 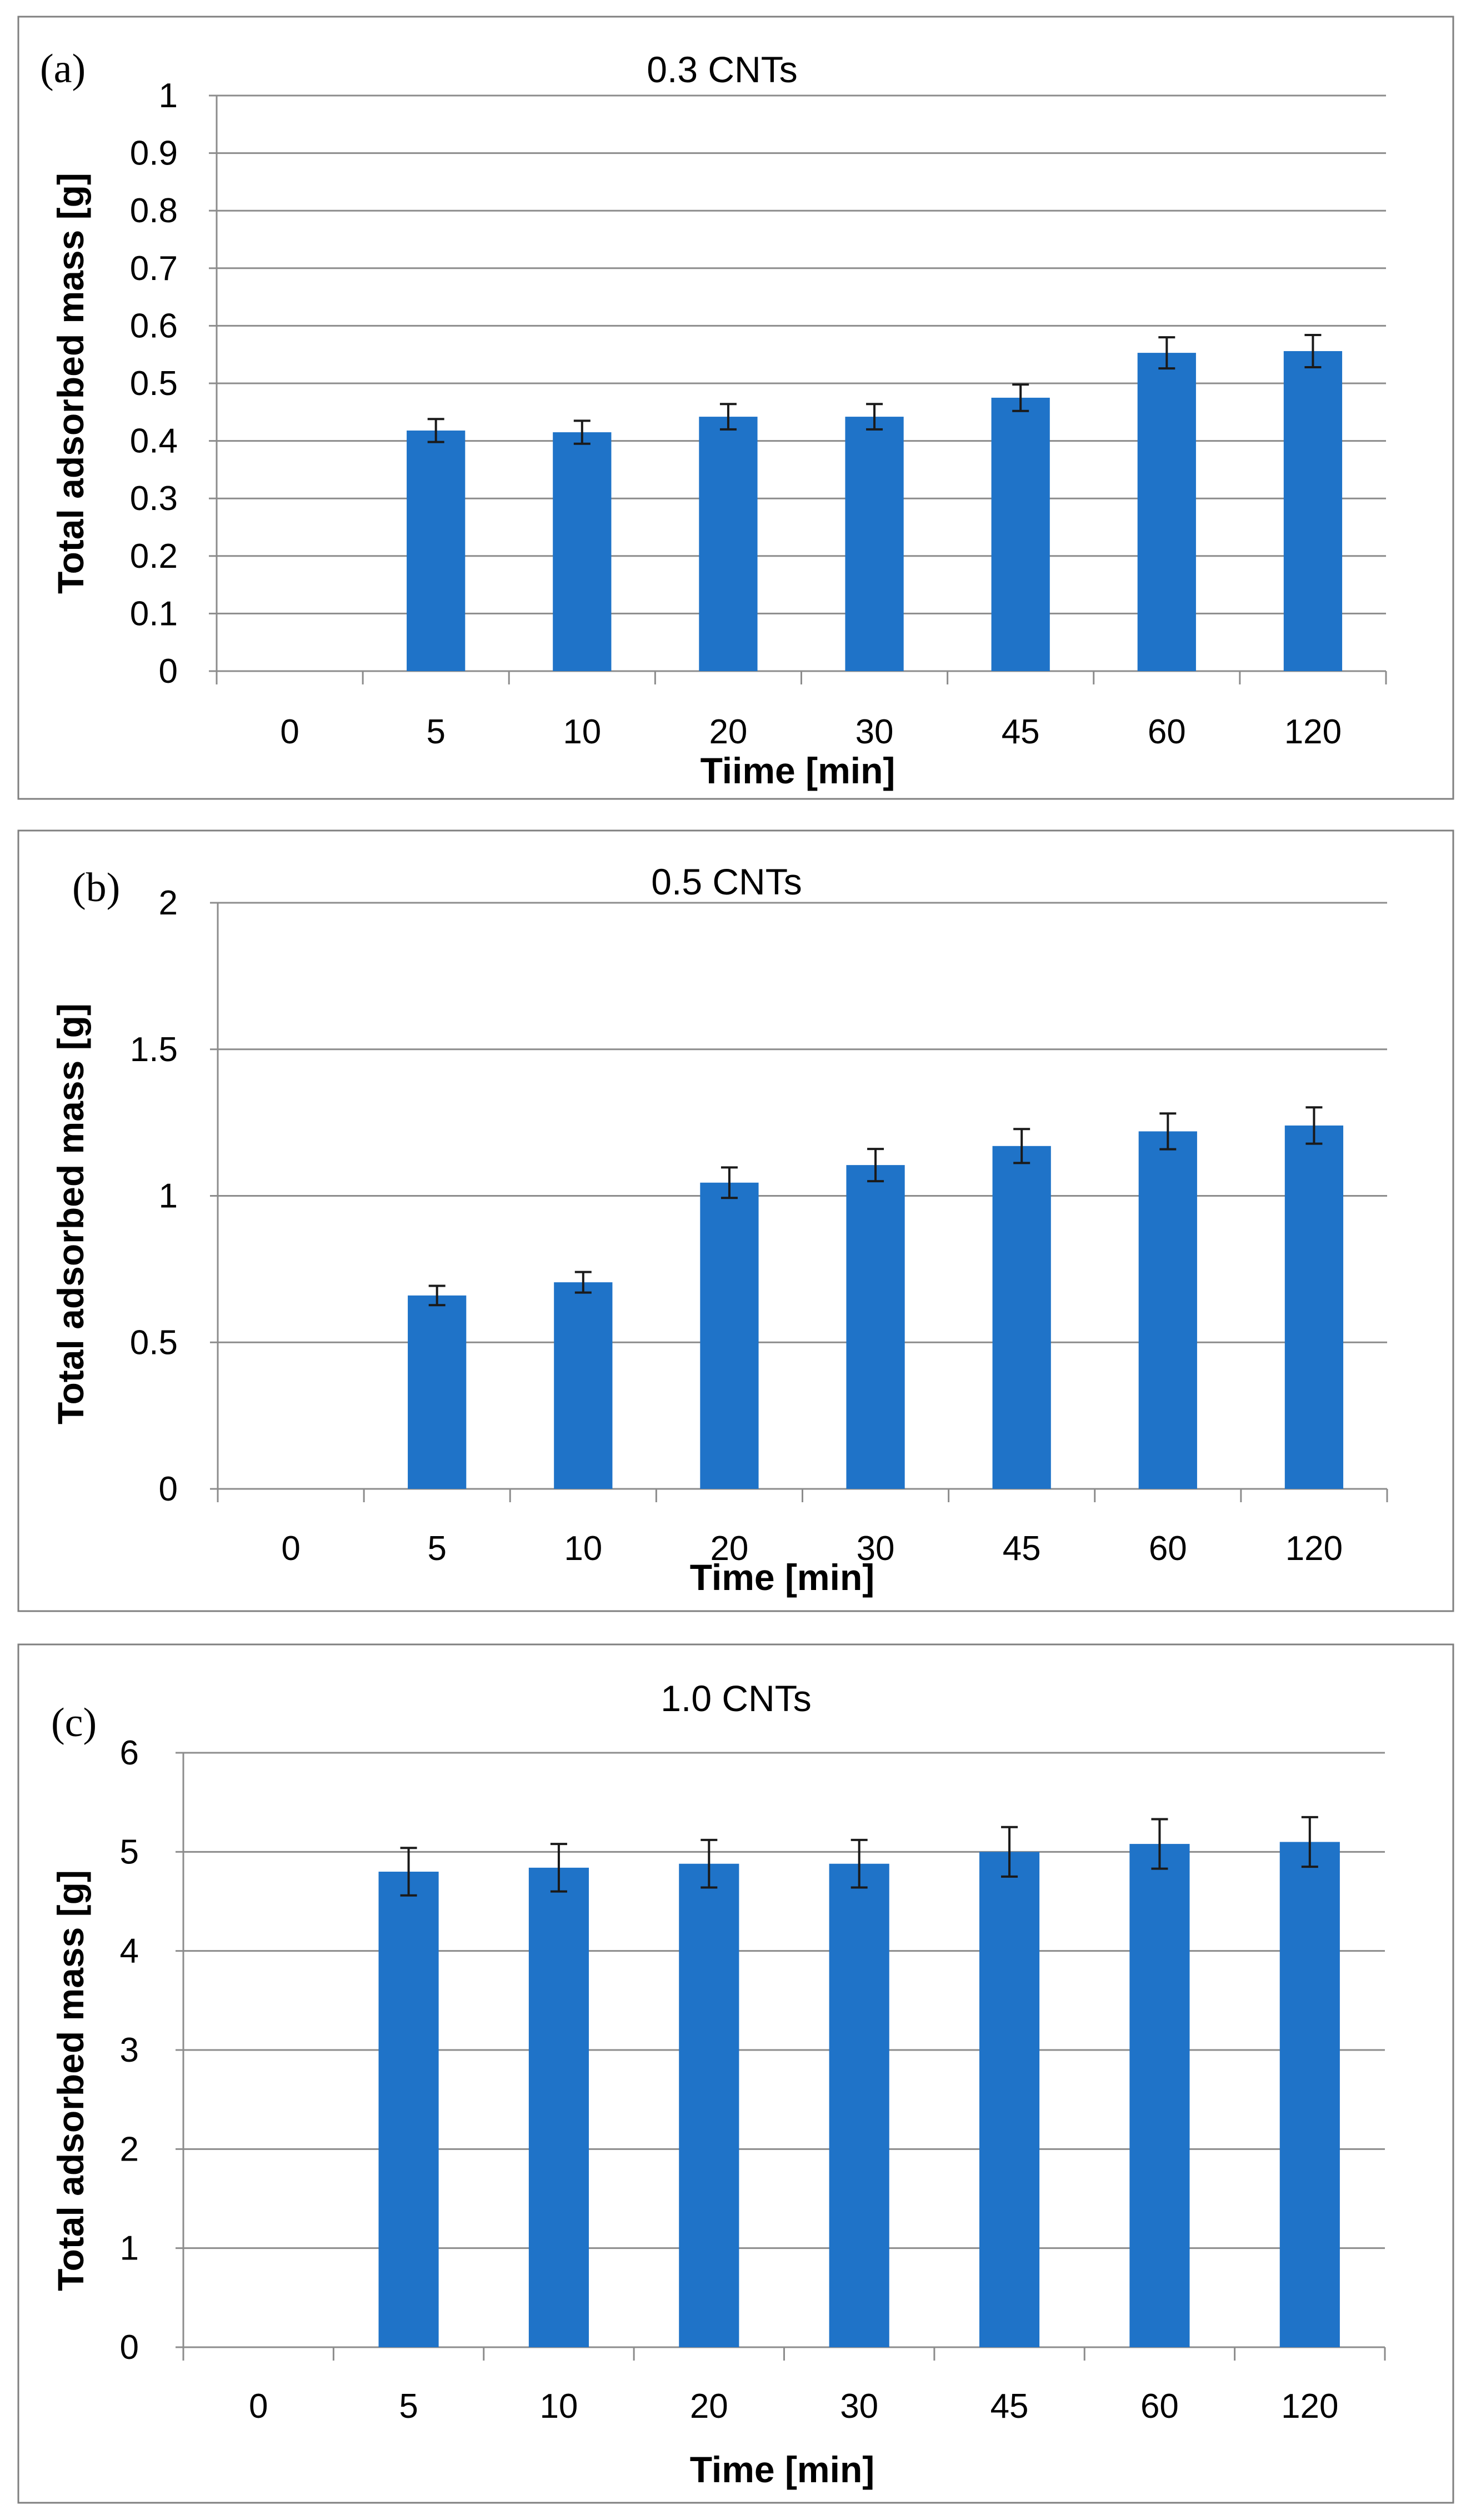 I want to click on y-tick-label: 6, so click(x=129, y=1753).